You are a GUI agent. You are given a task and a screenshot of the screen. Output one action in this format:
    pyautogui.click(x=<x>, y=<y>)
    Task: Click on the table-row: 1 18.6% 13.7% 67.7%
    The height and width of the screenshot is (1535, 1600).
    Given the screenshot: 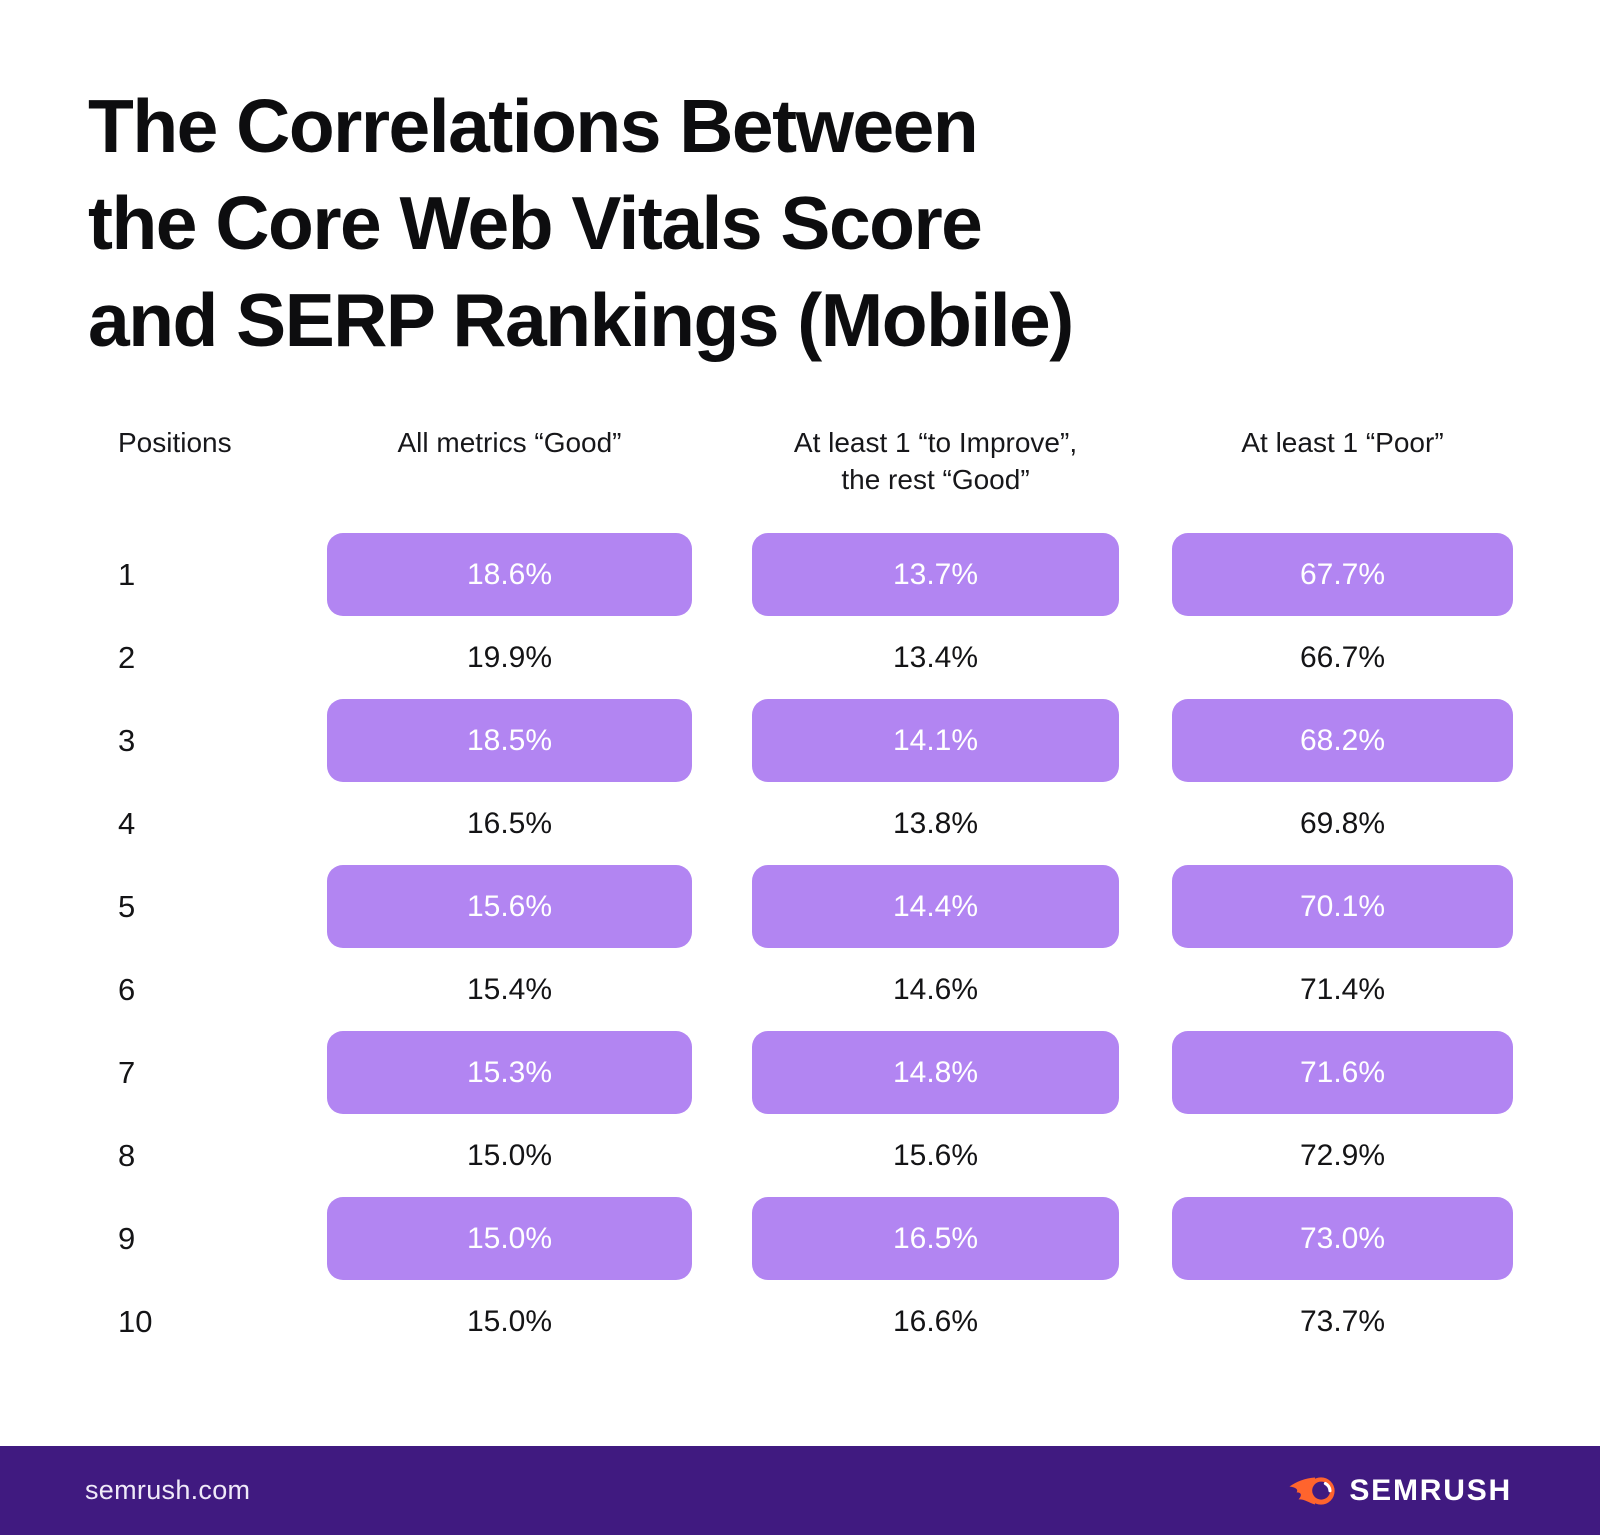 What is the action you would take?
    pyautogui.click(x=800, y=574)
    